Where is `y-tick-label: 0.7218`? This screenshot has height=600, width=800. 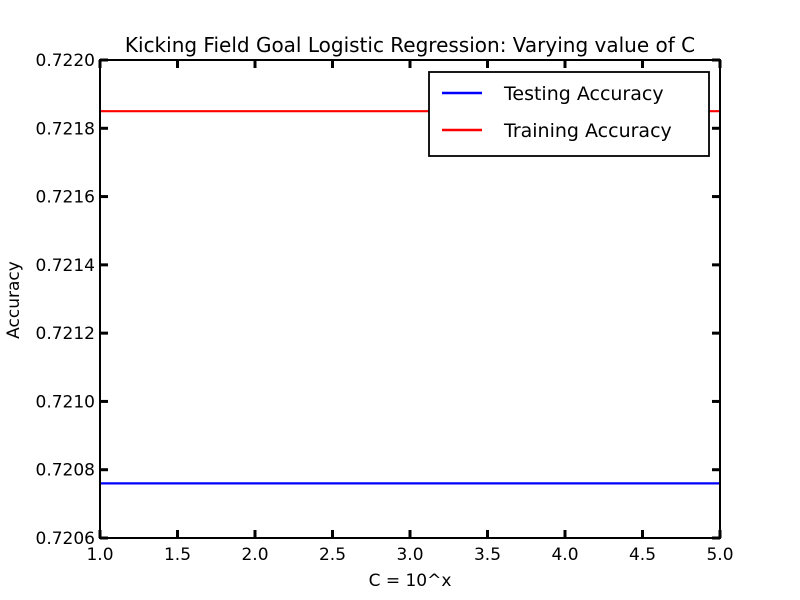
y-tick-label: 0.7218 is located at coordinates (65, 129).